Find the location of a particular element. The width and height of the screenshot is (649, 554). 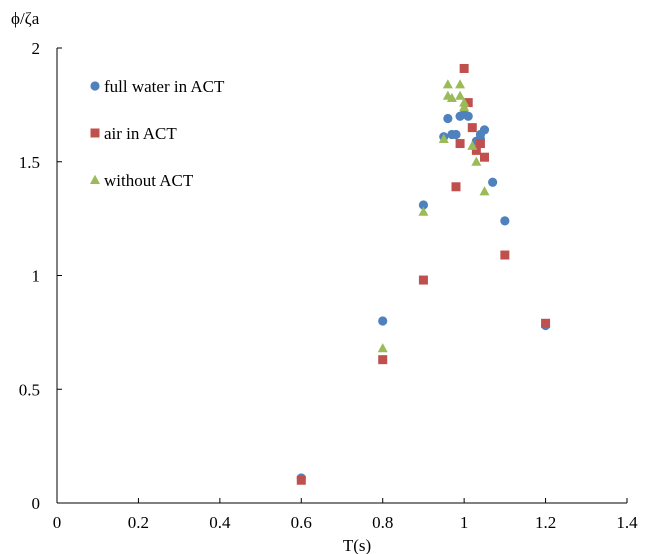

x-tick-label: 0.2 is located at coordinates (138, 522).